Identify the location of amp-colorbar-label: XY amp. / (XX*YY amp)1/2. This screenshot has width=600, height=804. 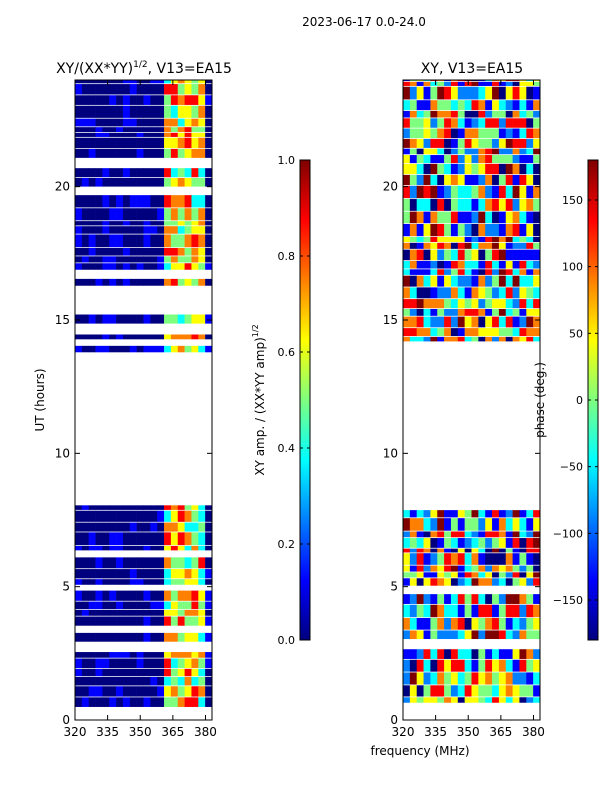
(259, 399).